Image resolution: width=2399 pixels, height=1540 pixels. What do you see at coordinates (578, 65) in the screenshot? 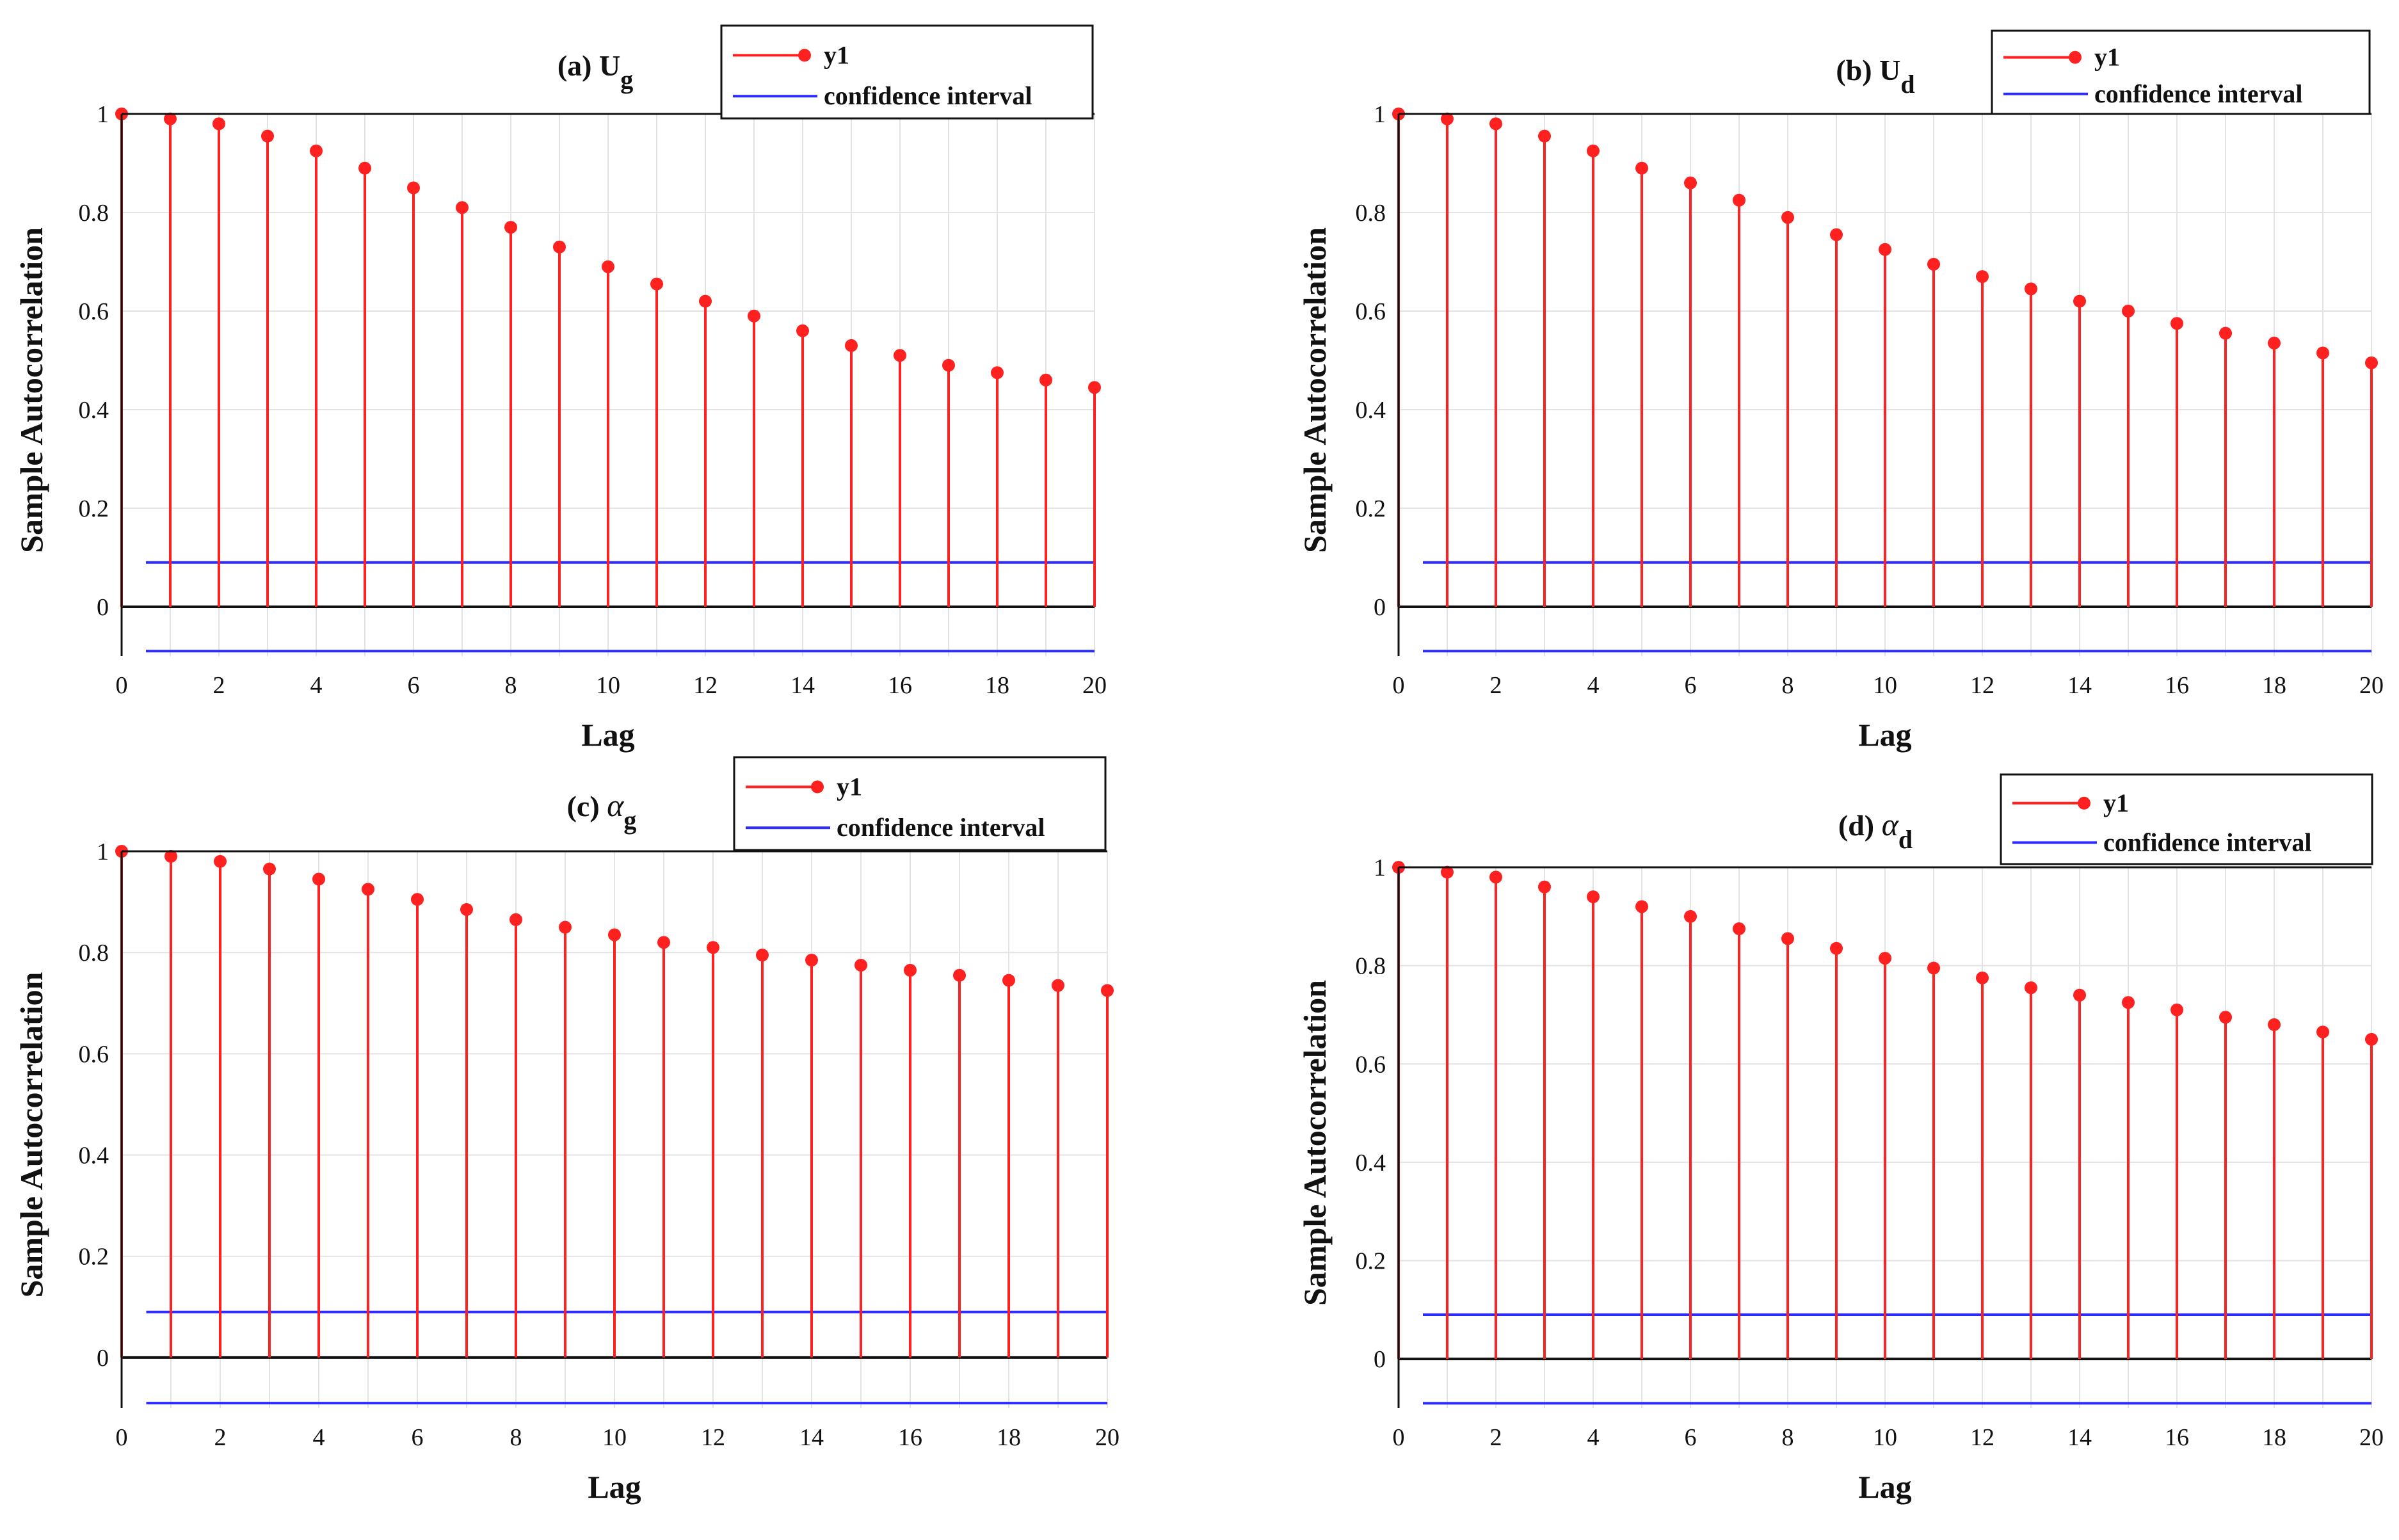
I see `title-prefix: (a)` at bounding box center [578, 65].